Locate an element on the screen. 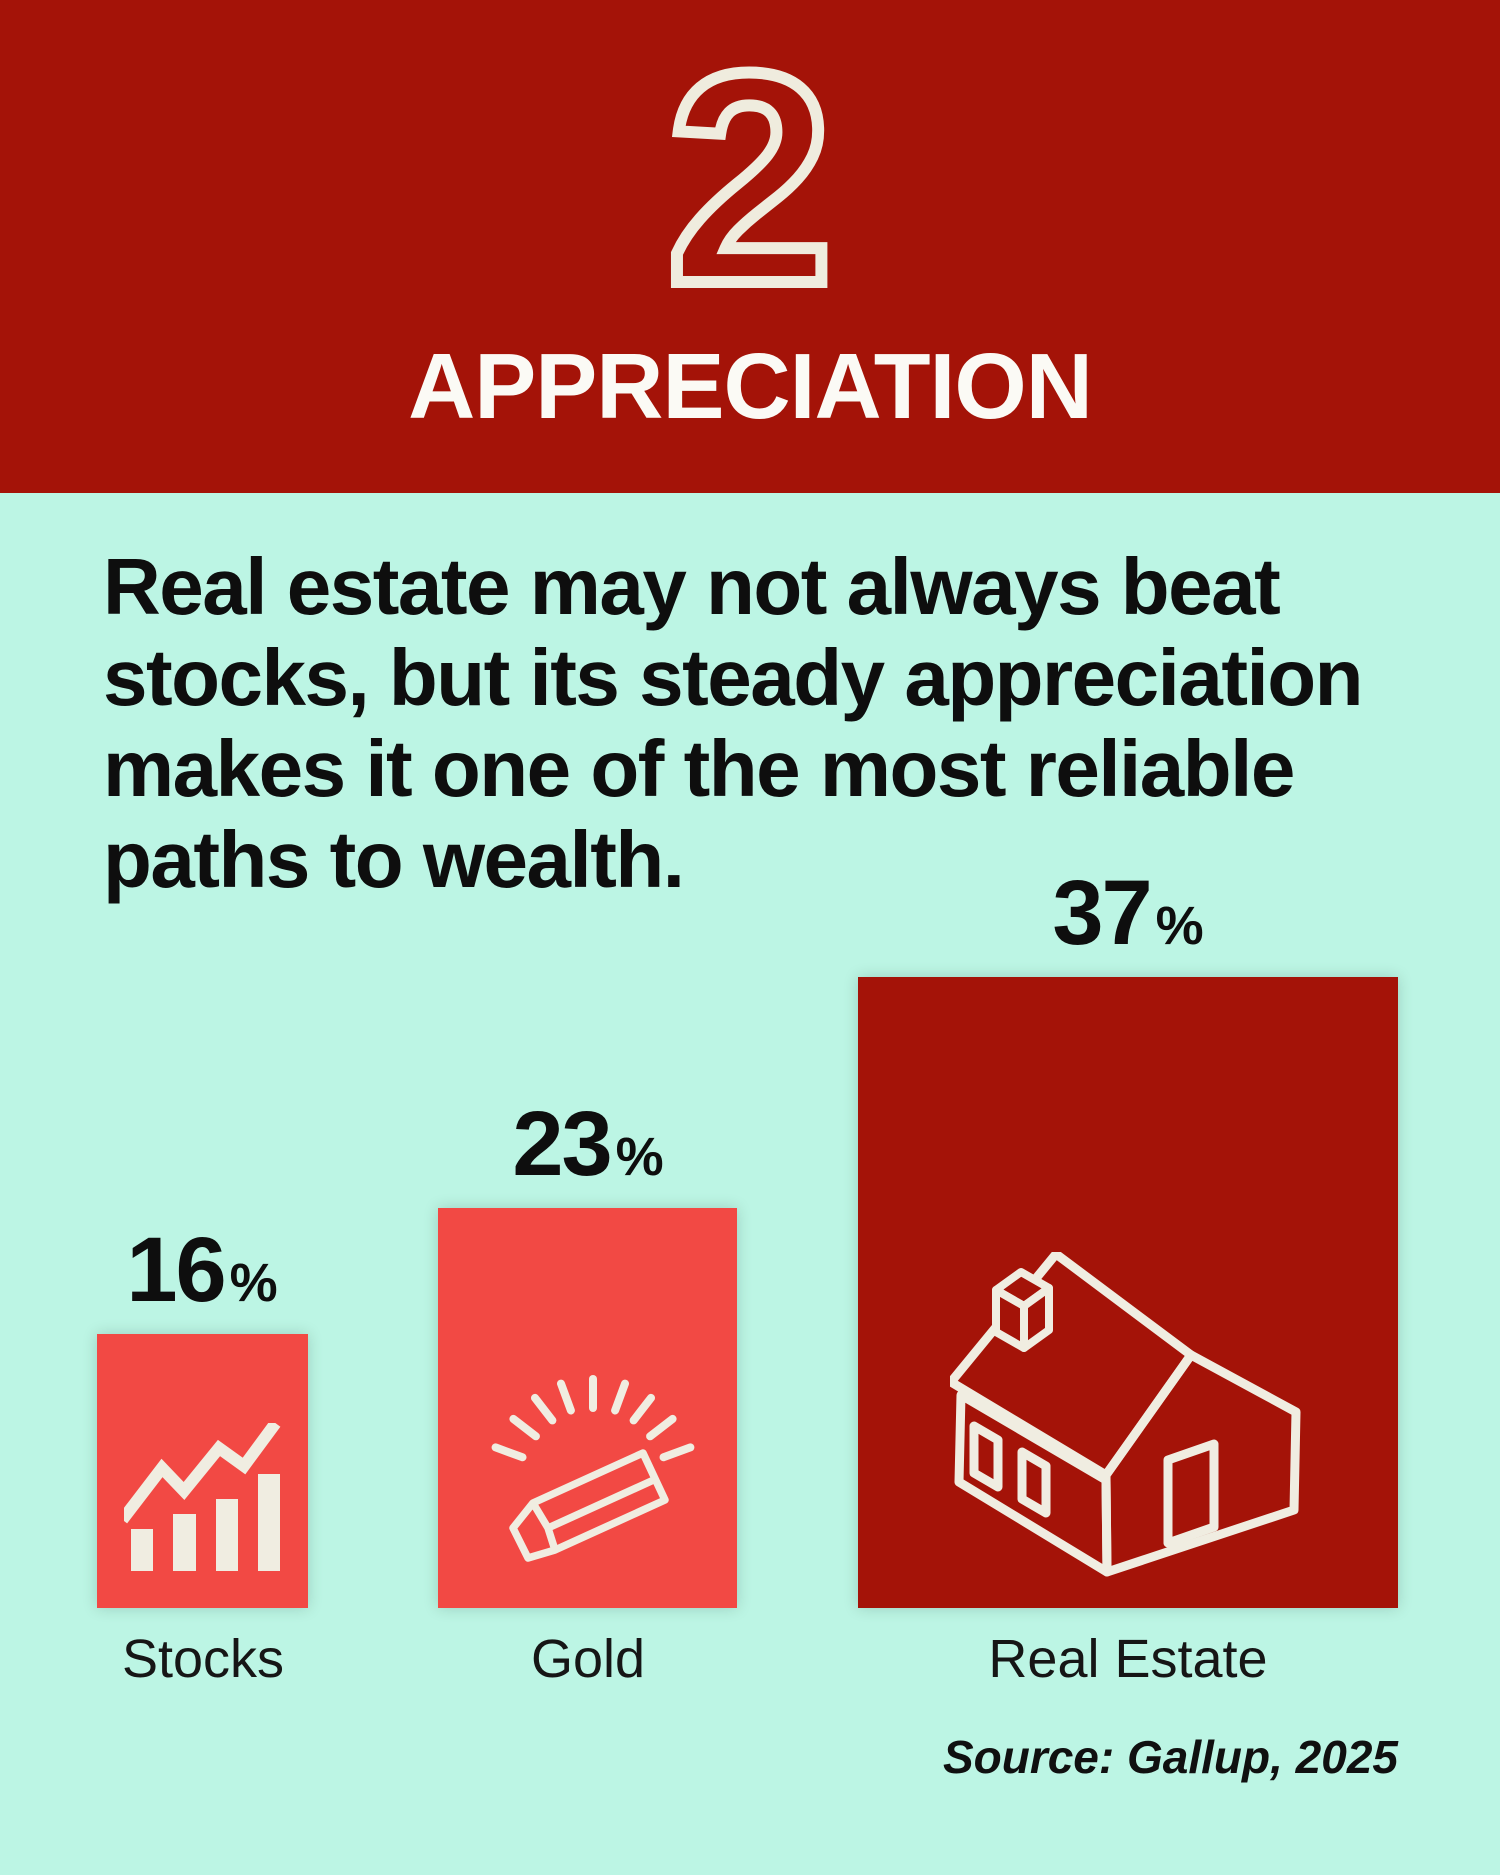  bar-real-estate is located at coordinates (1128, 1292).